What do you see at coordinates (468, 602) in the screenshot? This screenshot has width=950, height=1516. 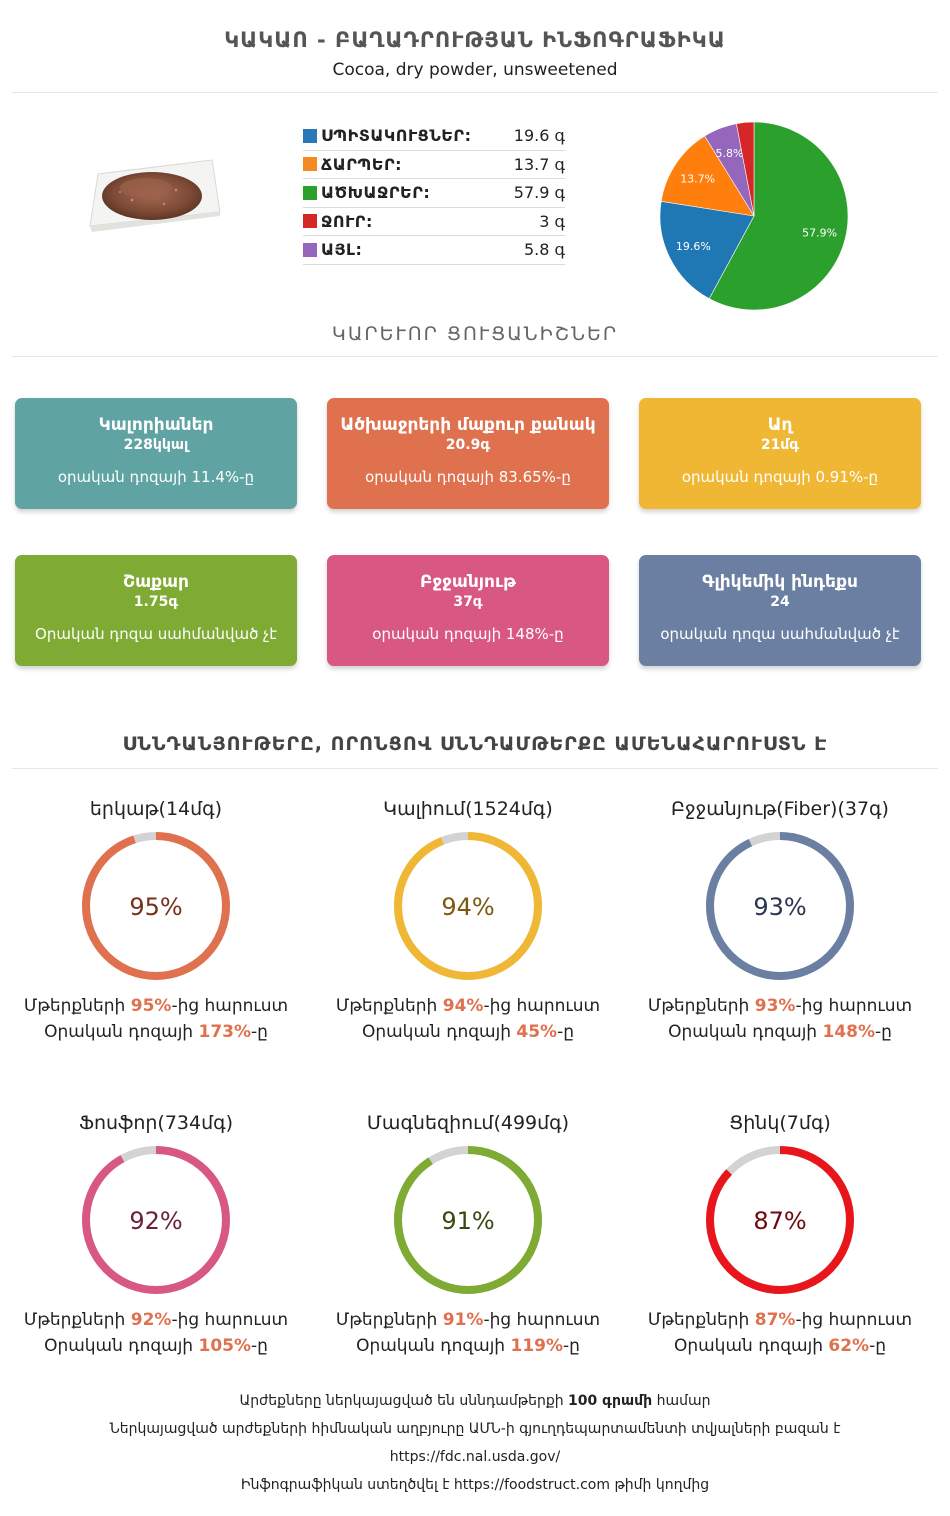 I see `card-value: 37գ` at bounding box center [468, 602].